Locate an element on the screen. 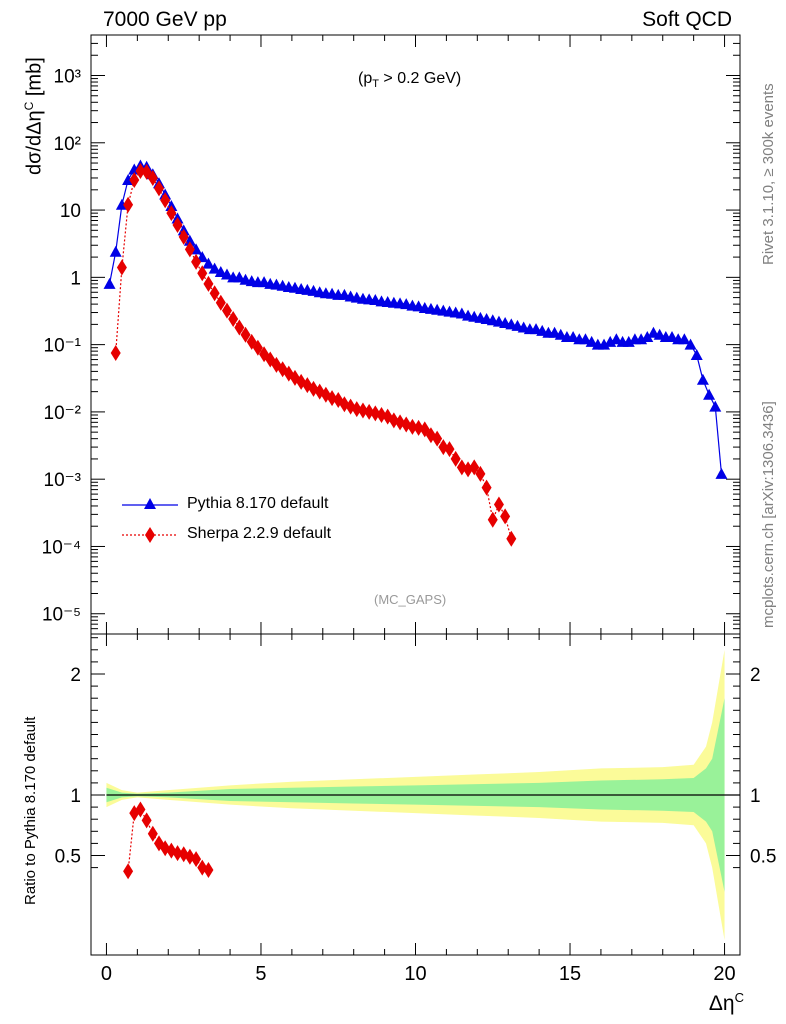 The height and width of the screenshot is (1024, 786). cut-label-main: (p is located at coordinates (365, 78).